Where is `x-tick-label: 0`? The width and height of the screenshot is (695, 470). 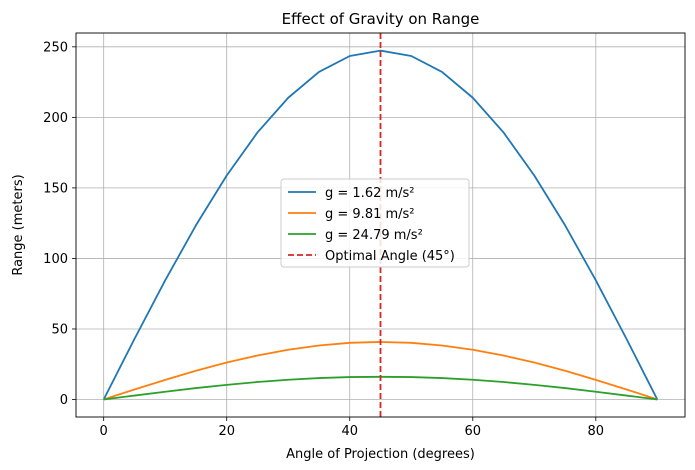 x-tick-label: 0 is located at coordinates (104, 431).